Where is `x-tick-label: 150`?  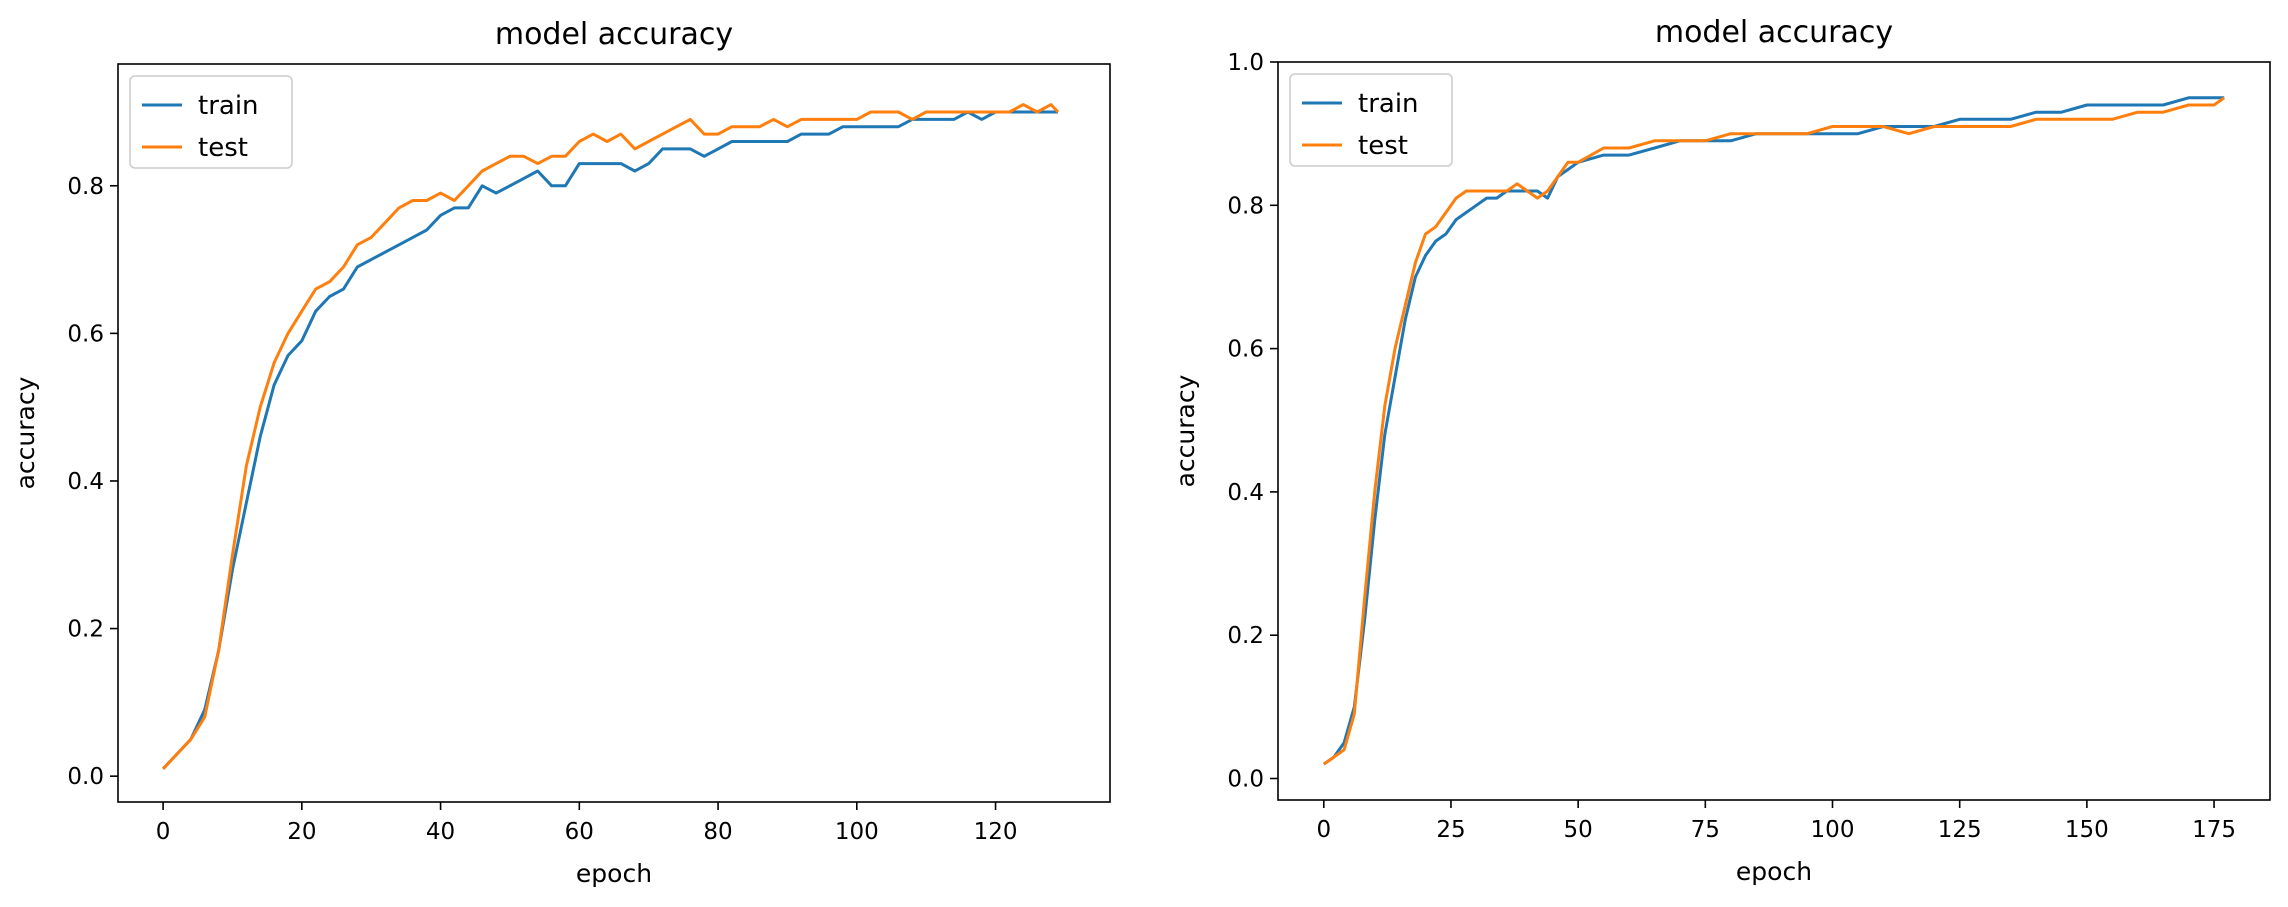 x-tick-label: 150 is located at coordinates (2087, 830).